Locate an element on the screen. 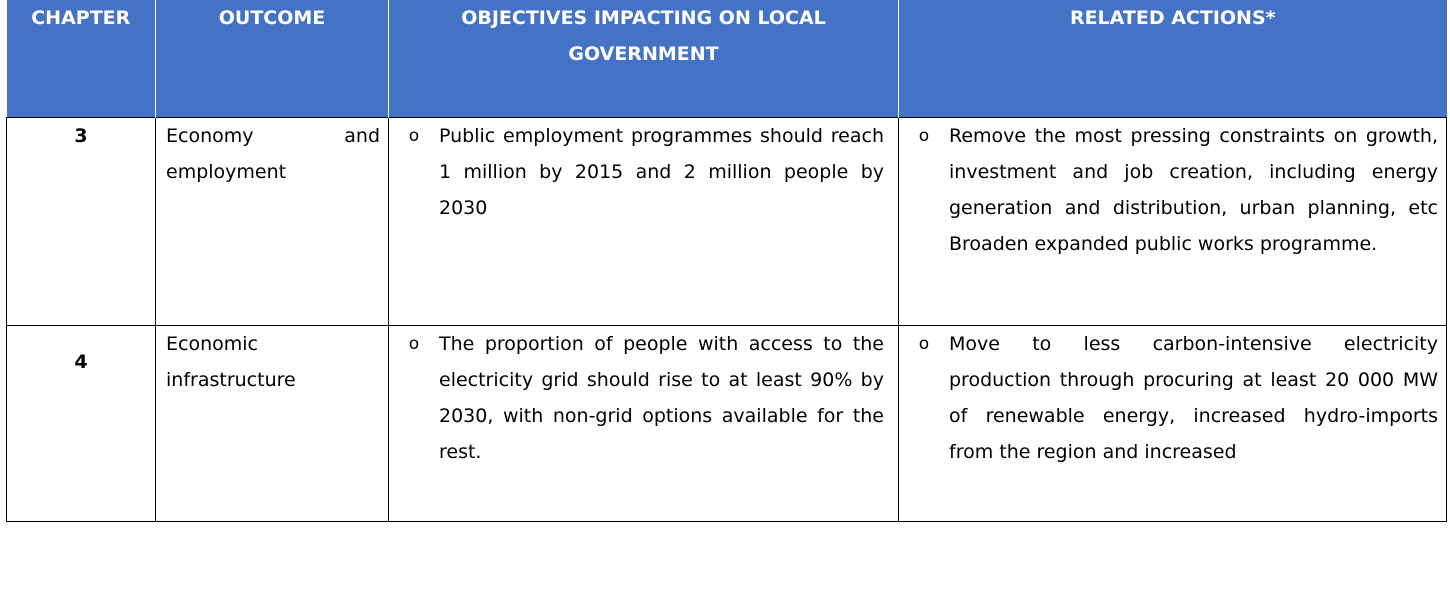  chapter-cell: 3 is located at coordinates (81, 221).